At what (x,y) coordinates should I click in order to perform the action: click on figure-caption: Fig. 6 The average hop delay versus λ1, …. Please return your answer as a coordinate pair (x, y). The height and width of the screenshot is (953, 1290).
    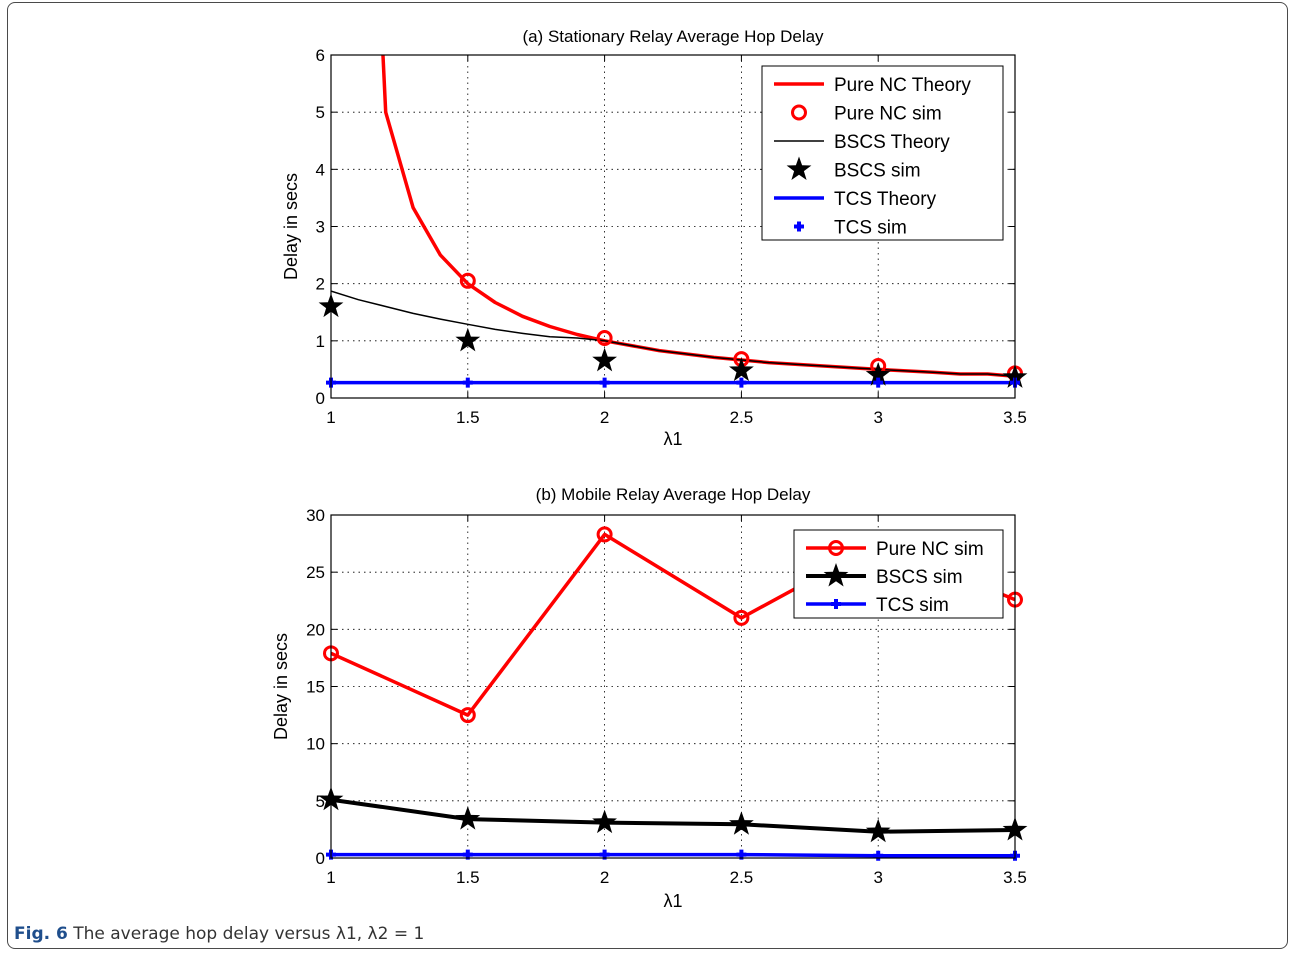
    Looking at the image, I should click on (219, 934).